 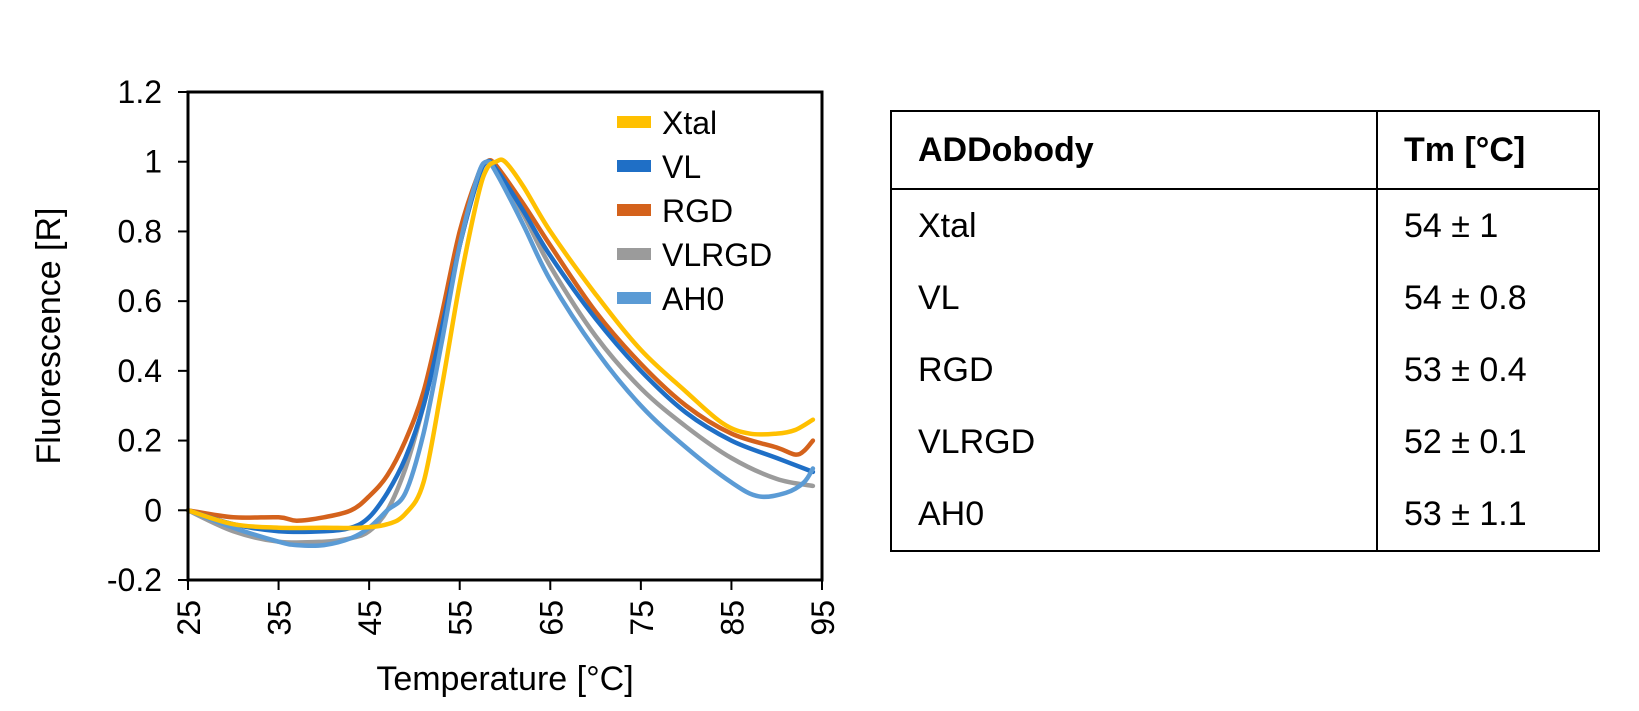 I want to click on y-axis-label: Fluorescence [R], so click(x=49, y=336).